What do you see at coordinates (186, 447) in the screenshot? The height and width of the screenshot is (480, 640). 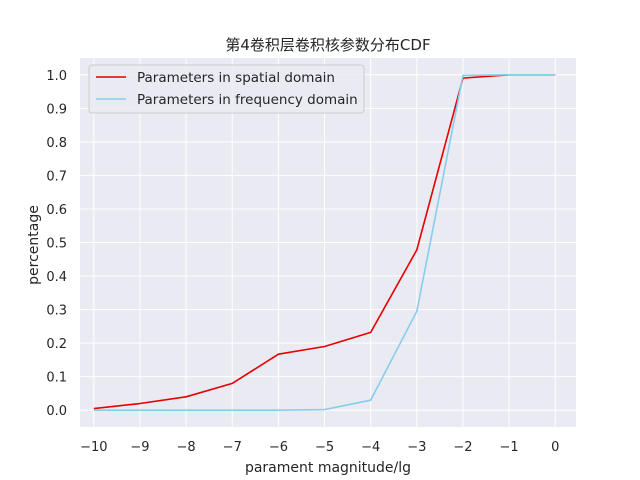 I see `x-tick-label: −8` at bounding box center [186, 447].